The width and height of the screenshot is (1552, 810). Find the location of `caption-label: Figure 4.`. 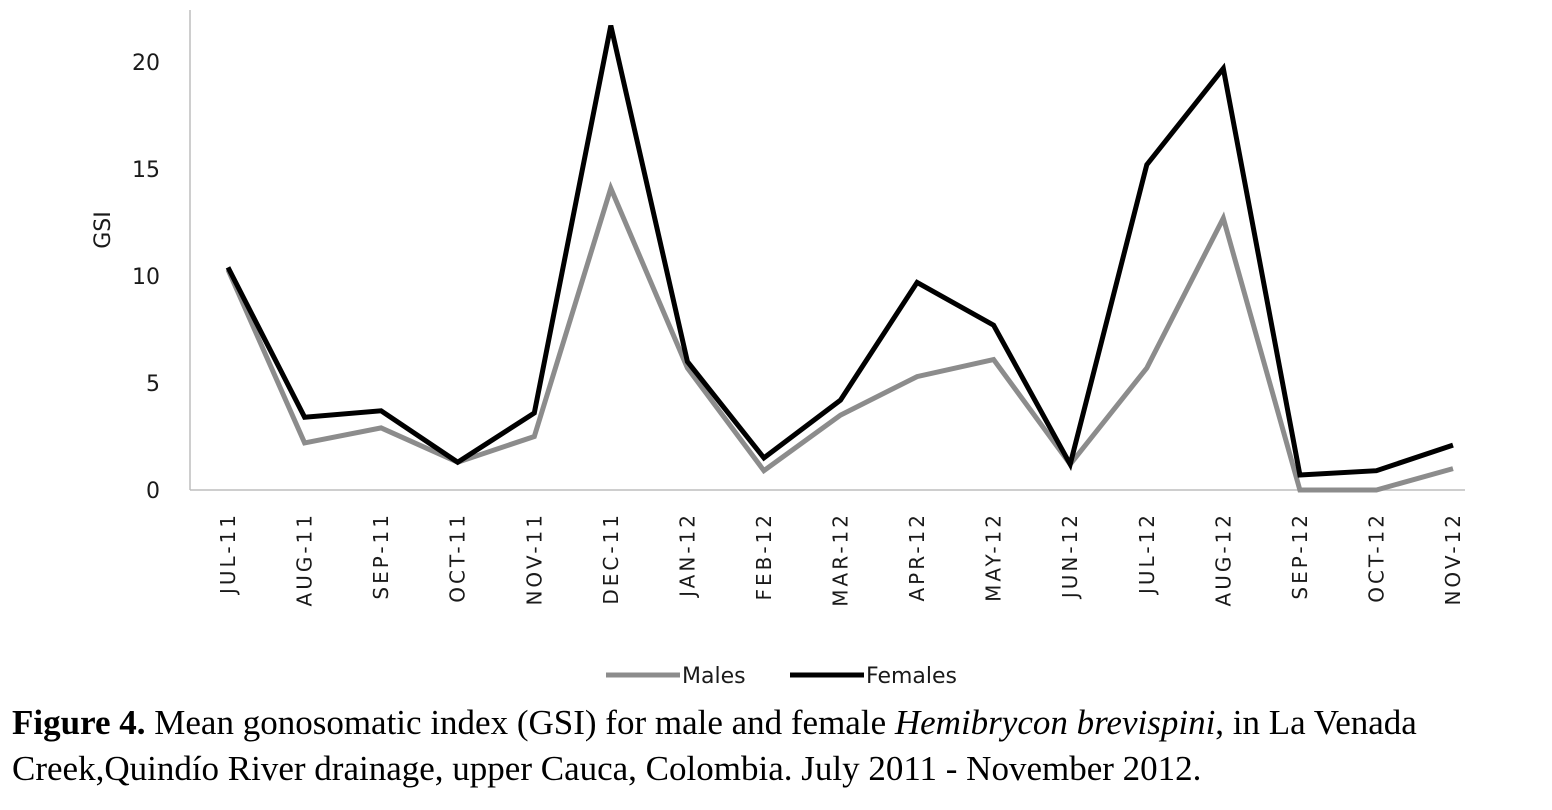

caption-label: Figure 4. is located at coordinates (79, 722).